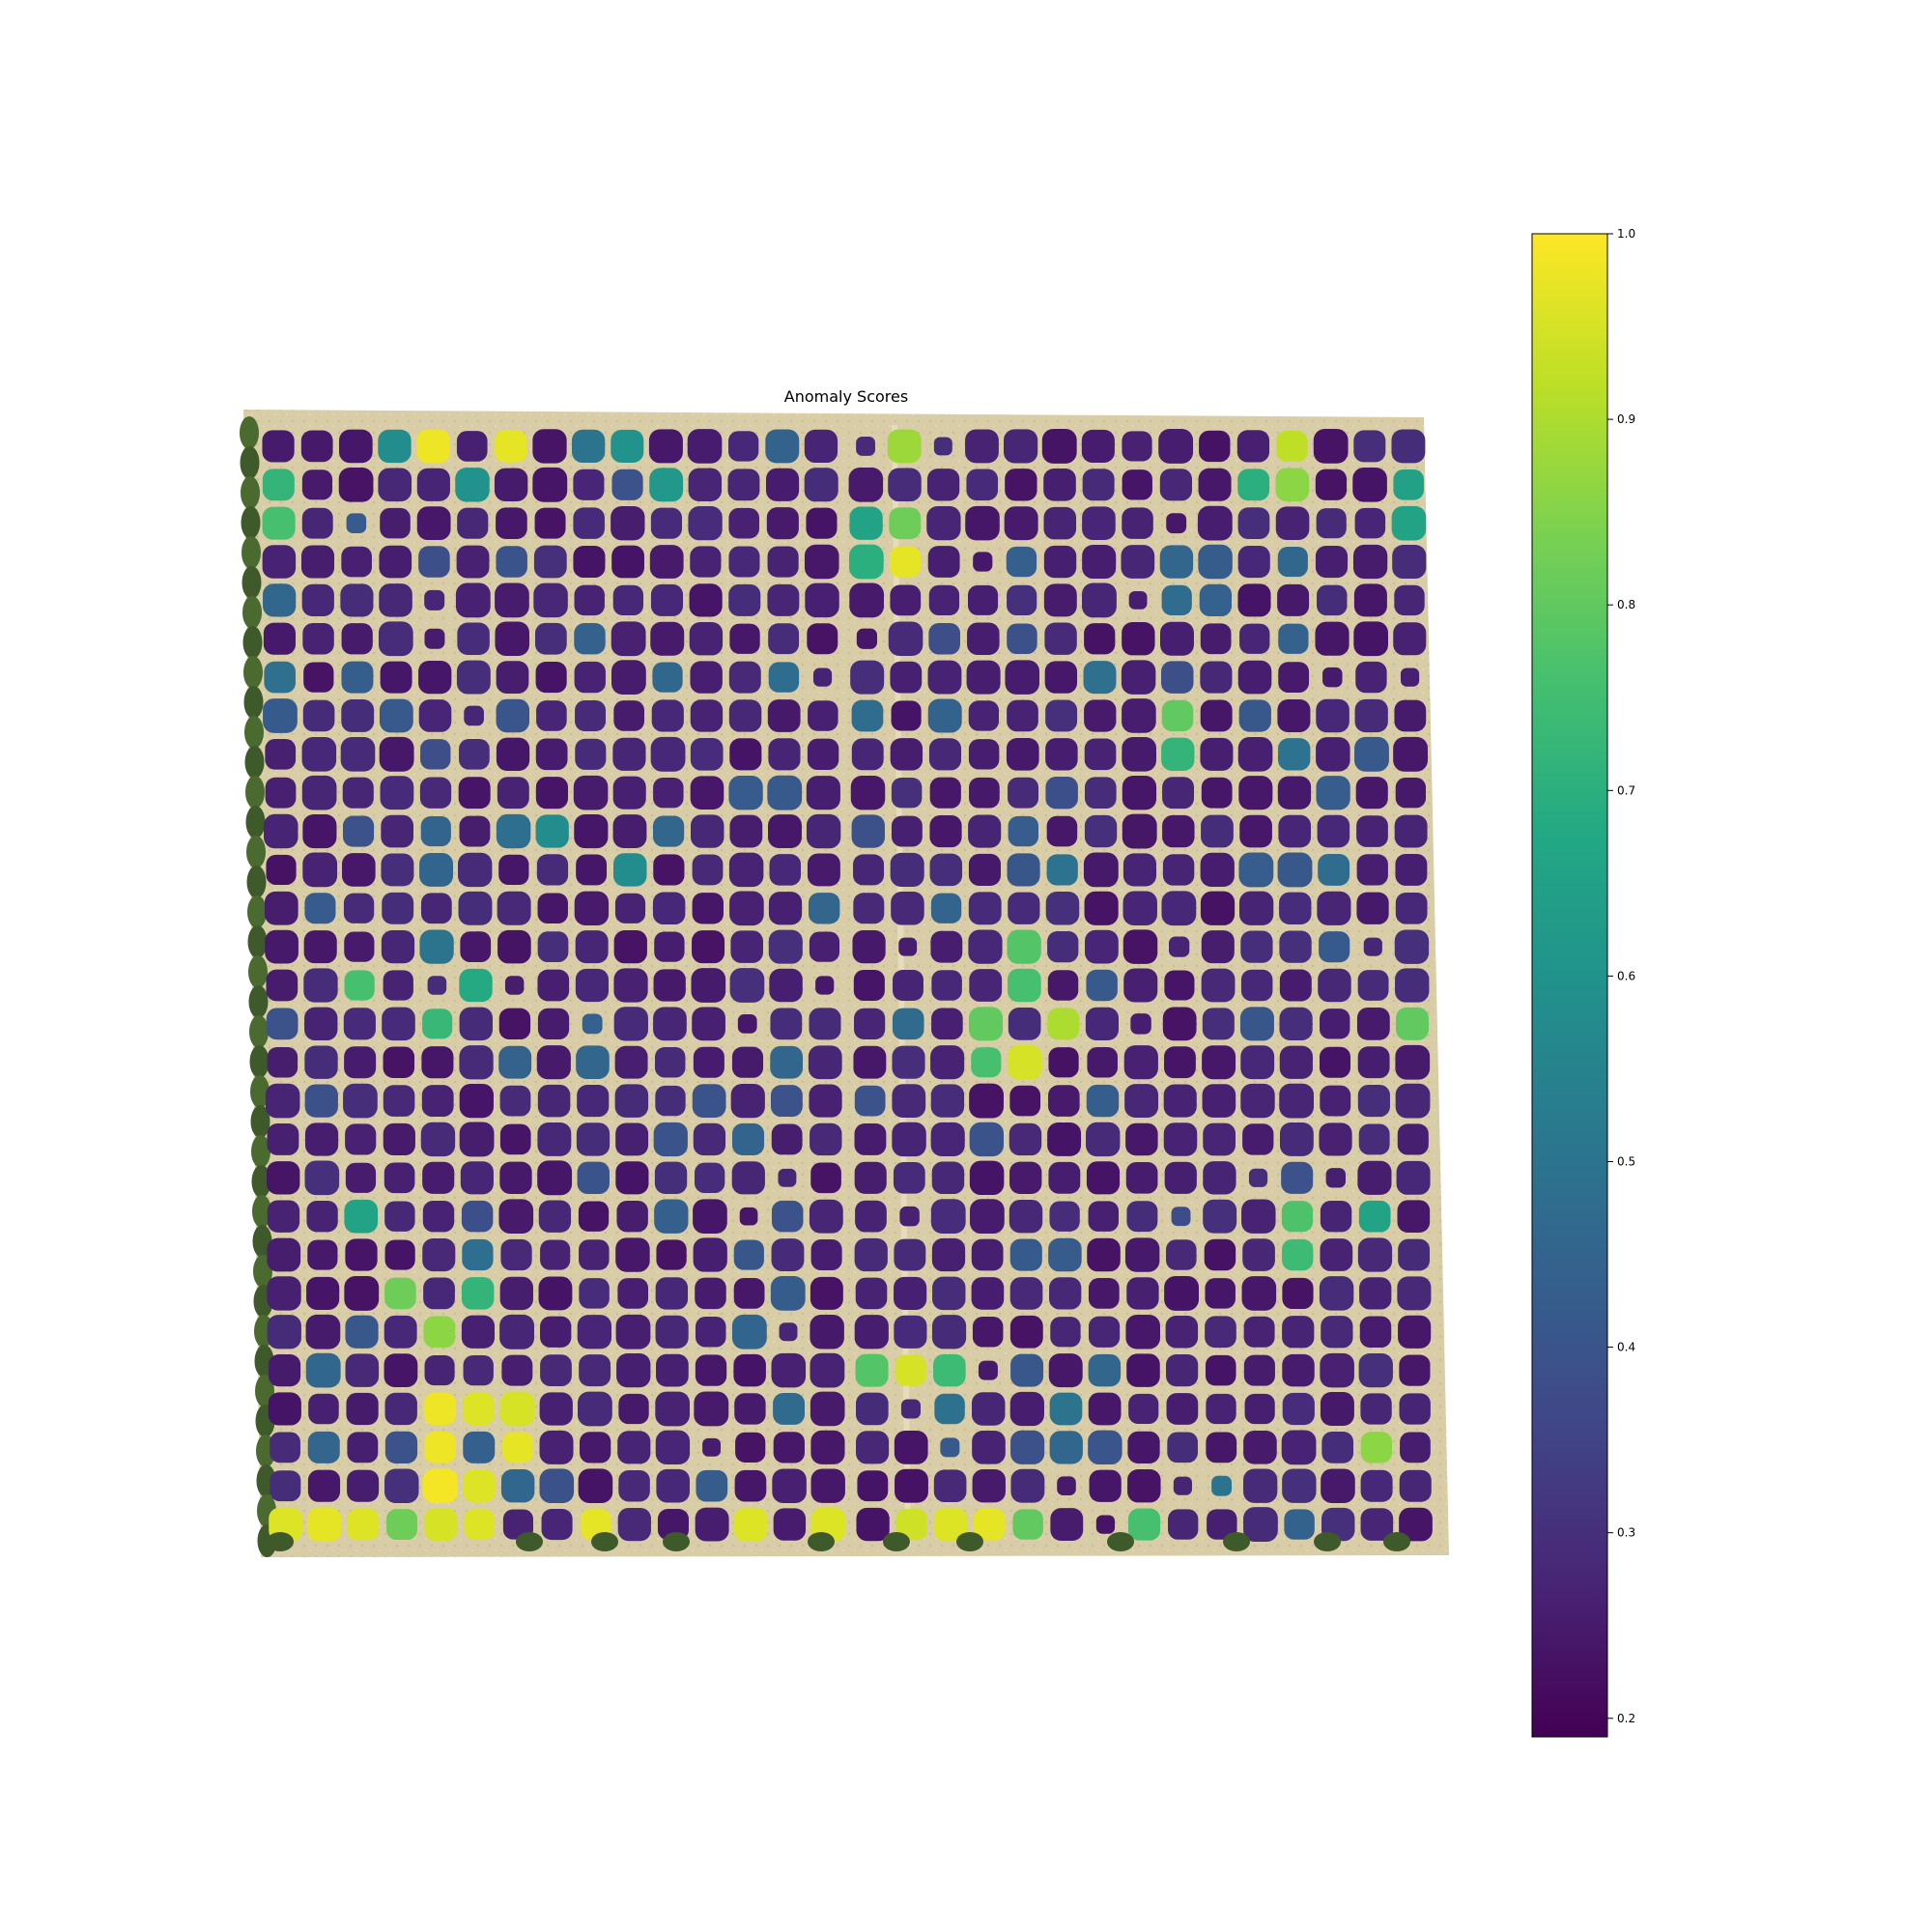  I want to click on hedge-shrub, so click(253, 672).